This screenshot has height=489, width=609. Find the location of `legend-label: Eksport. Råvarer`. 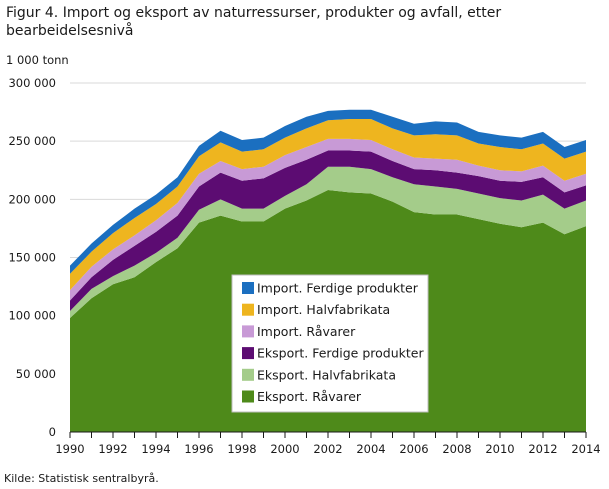

legend-label: Eksport. Råvarer is located at coordinates (309, 396).